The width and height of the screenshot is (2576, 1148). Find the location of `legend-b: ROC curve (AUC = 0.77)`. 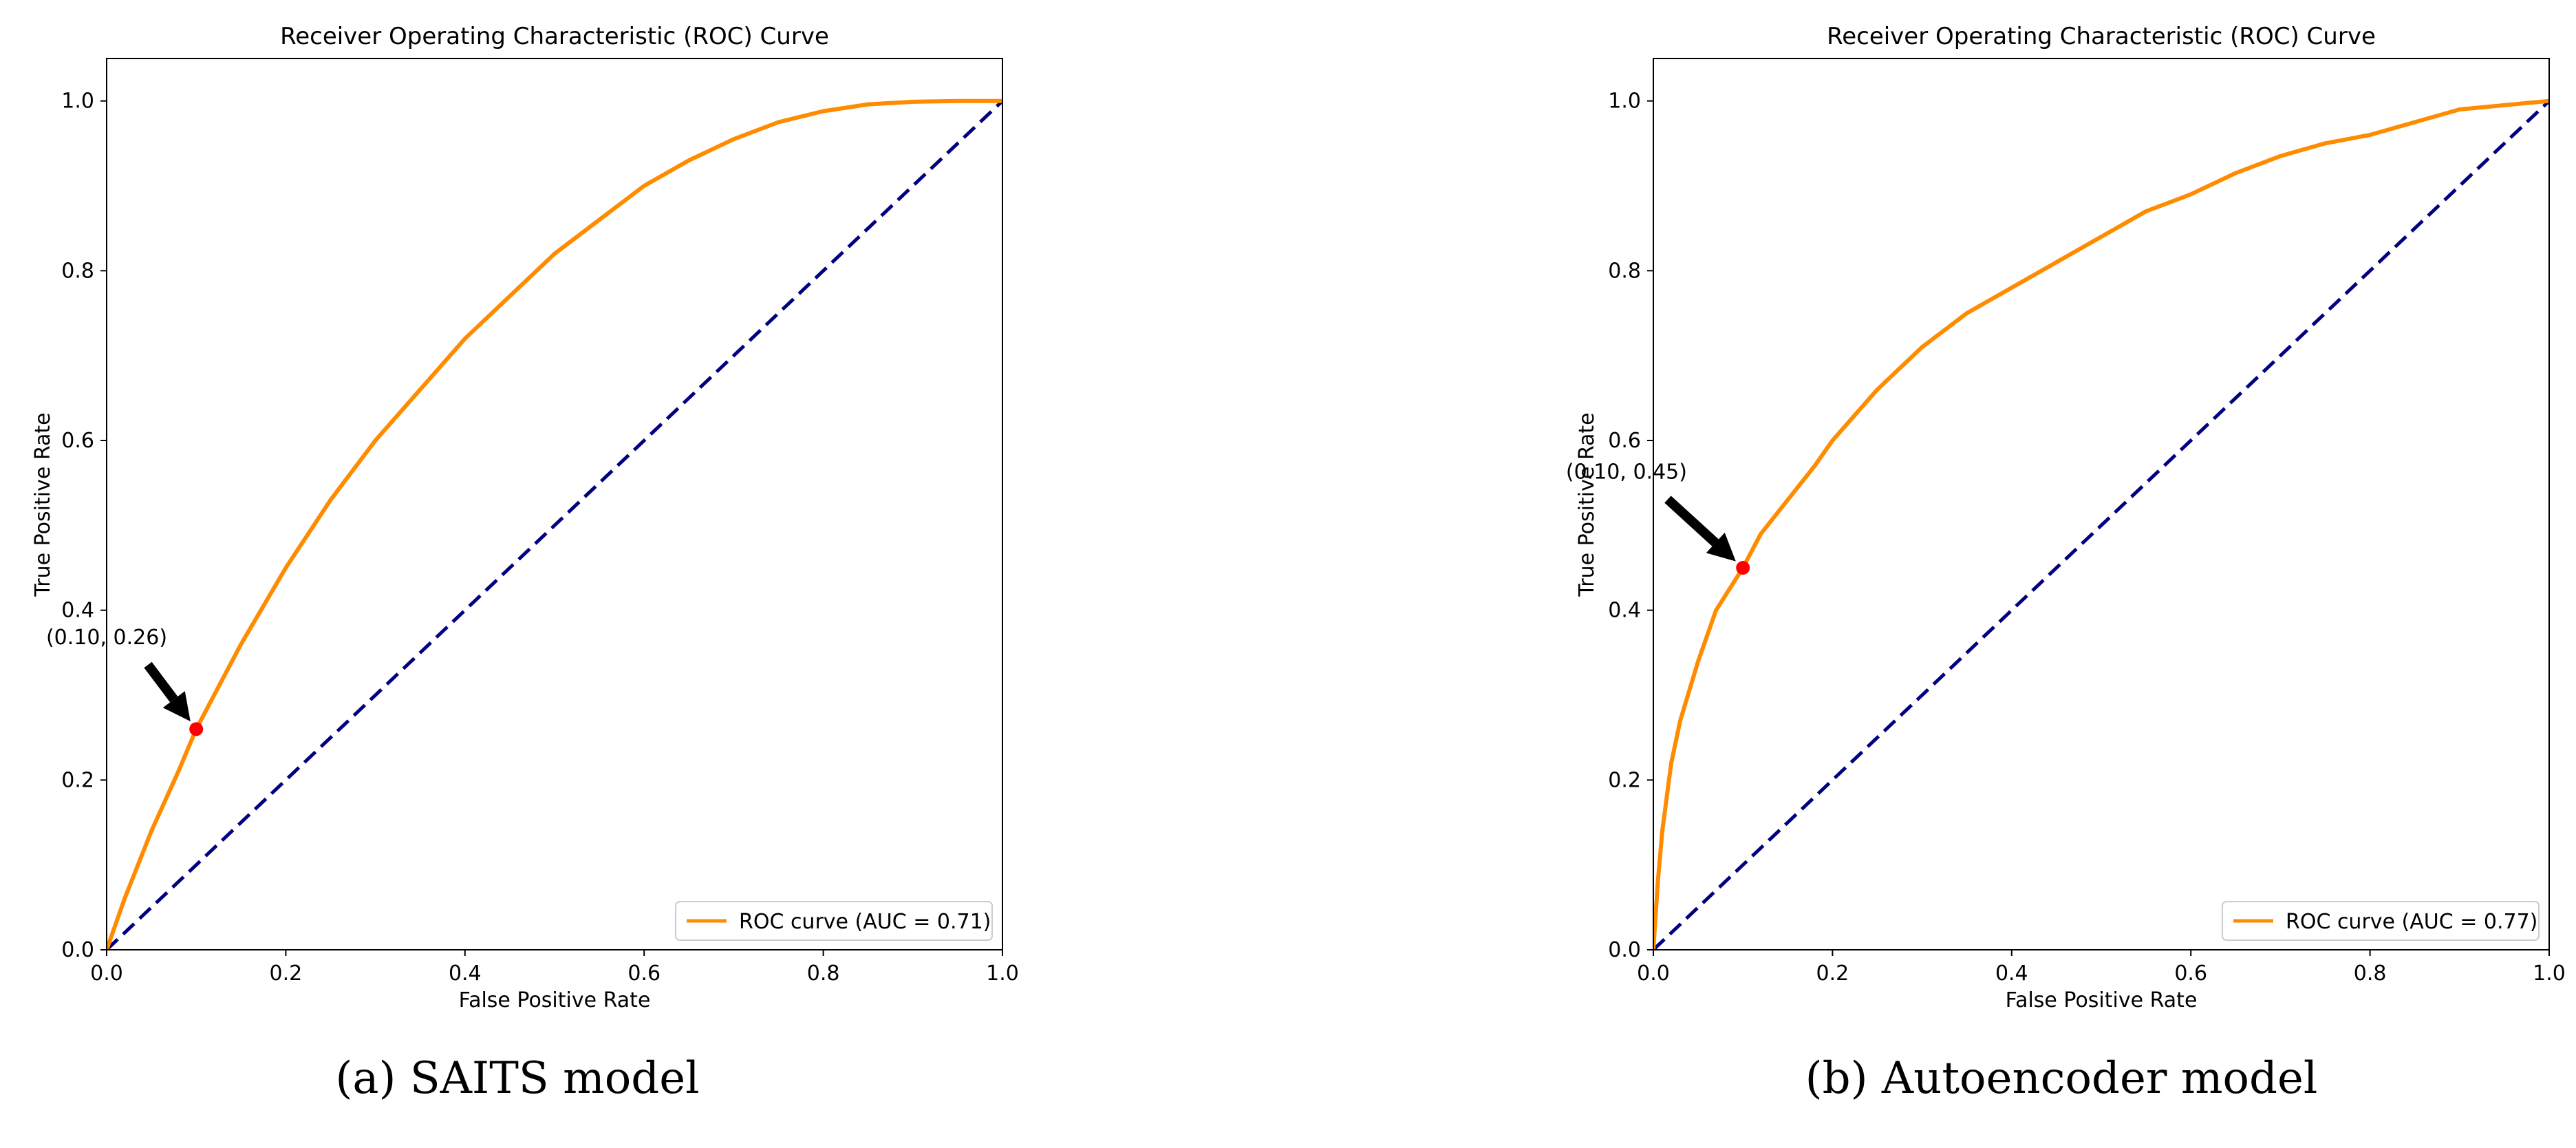

legend-b: ROC curve (AUC = 0.77) is located at coordinates (2381, 921).